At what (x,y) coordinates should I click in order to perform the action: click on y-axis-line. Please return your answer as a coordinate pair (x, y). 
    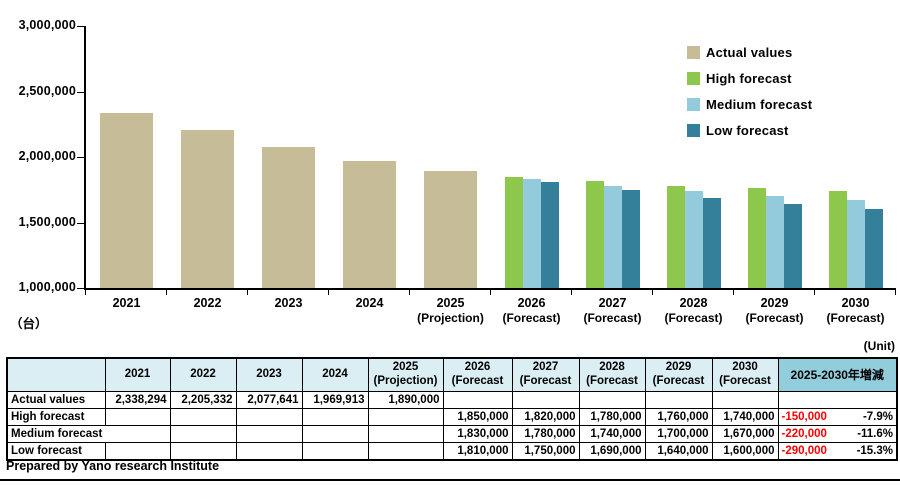
    Looking at the image, I should click on (85, 158).